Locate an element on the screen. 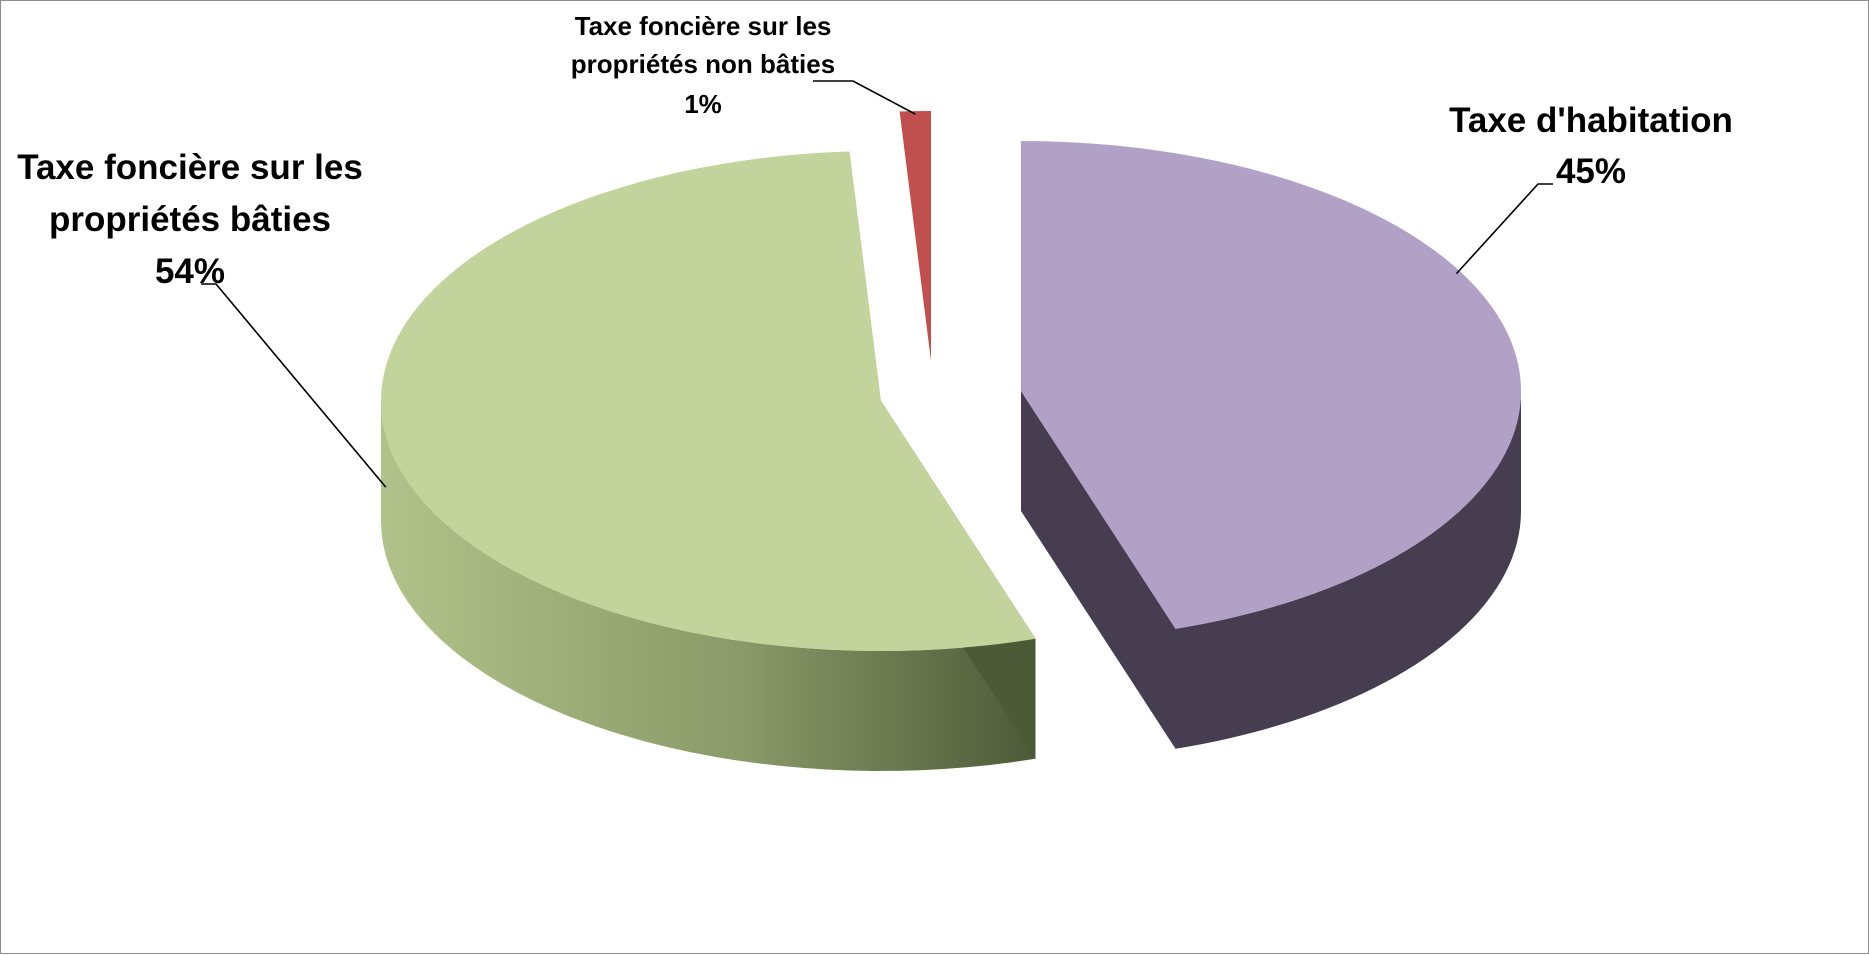 The image size is (1869, 955). leader-line-taxe-fonciere-non-baties is located at coordinates (864, 97).